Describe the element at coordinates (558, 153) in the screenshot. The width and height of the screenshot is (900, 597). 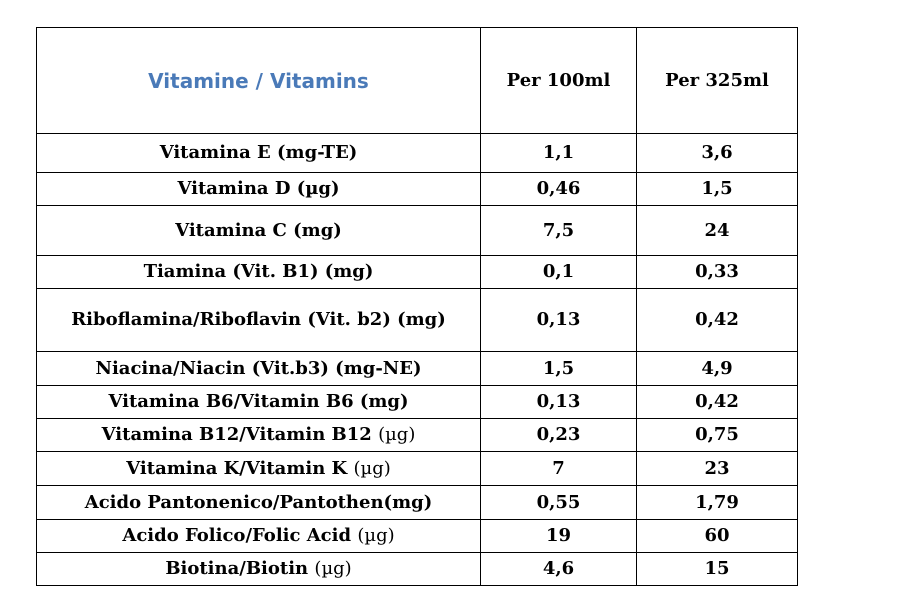
I see `value-per-100ml: 1,1` at that location.